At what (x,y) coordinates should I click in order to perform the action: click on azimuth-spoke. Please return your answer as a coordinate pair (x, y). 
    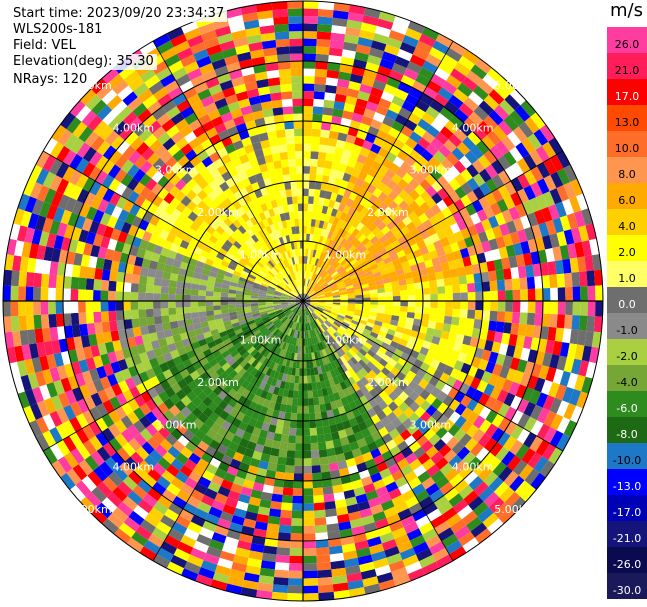
    Looking at the image, I should click on (432, 226).